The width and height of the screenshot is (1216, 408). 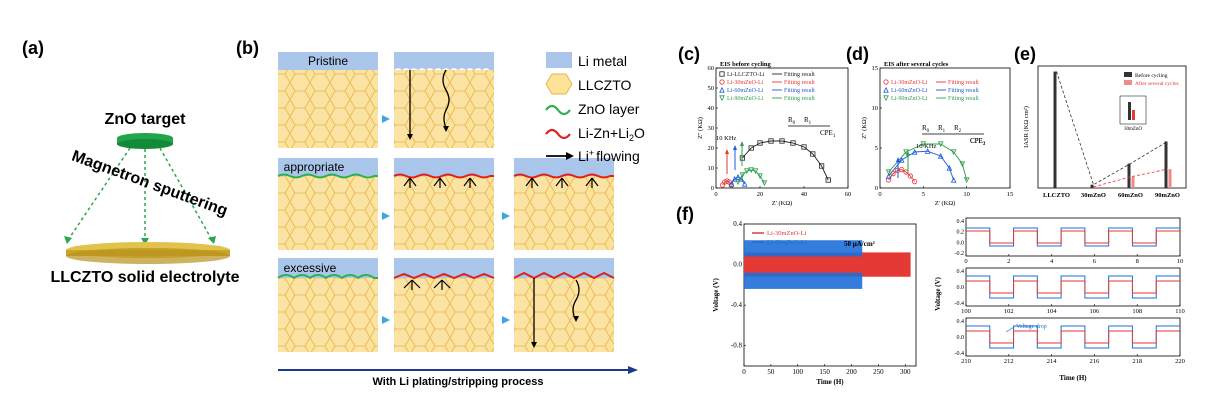 I want to click on circuit-element: R0, so click(x=792, y=121).